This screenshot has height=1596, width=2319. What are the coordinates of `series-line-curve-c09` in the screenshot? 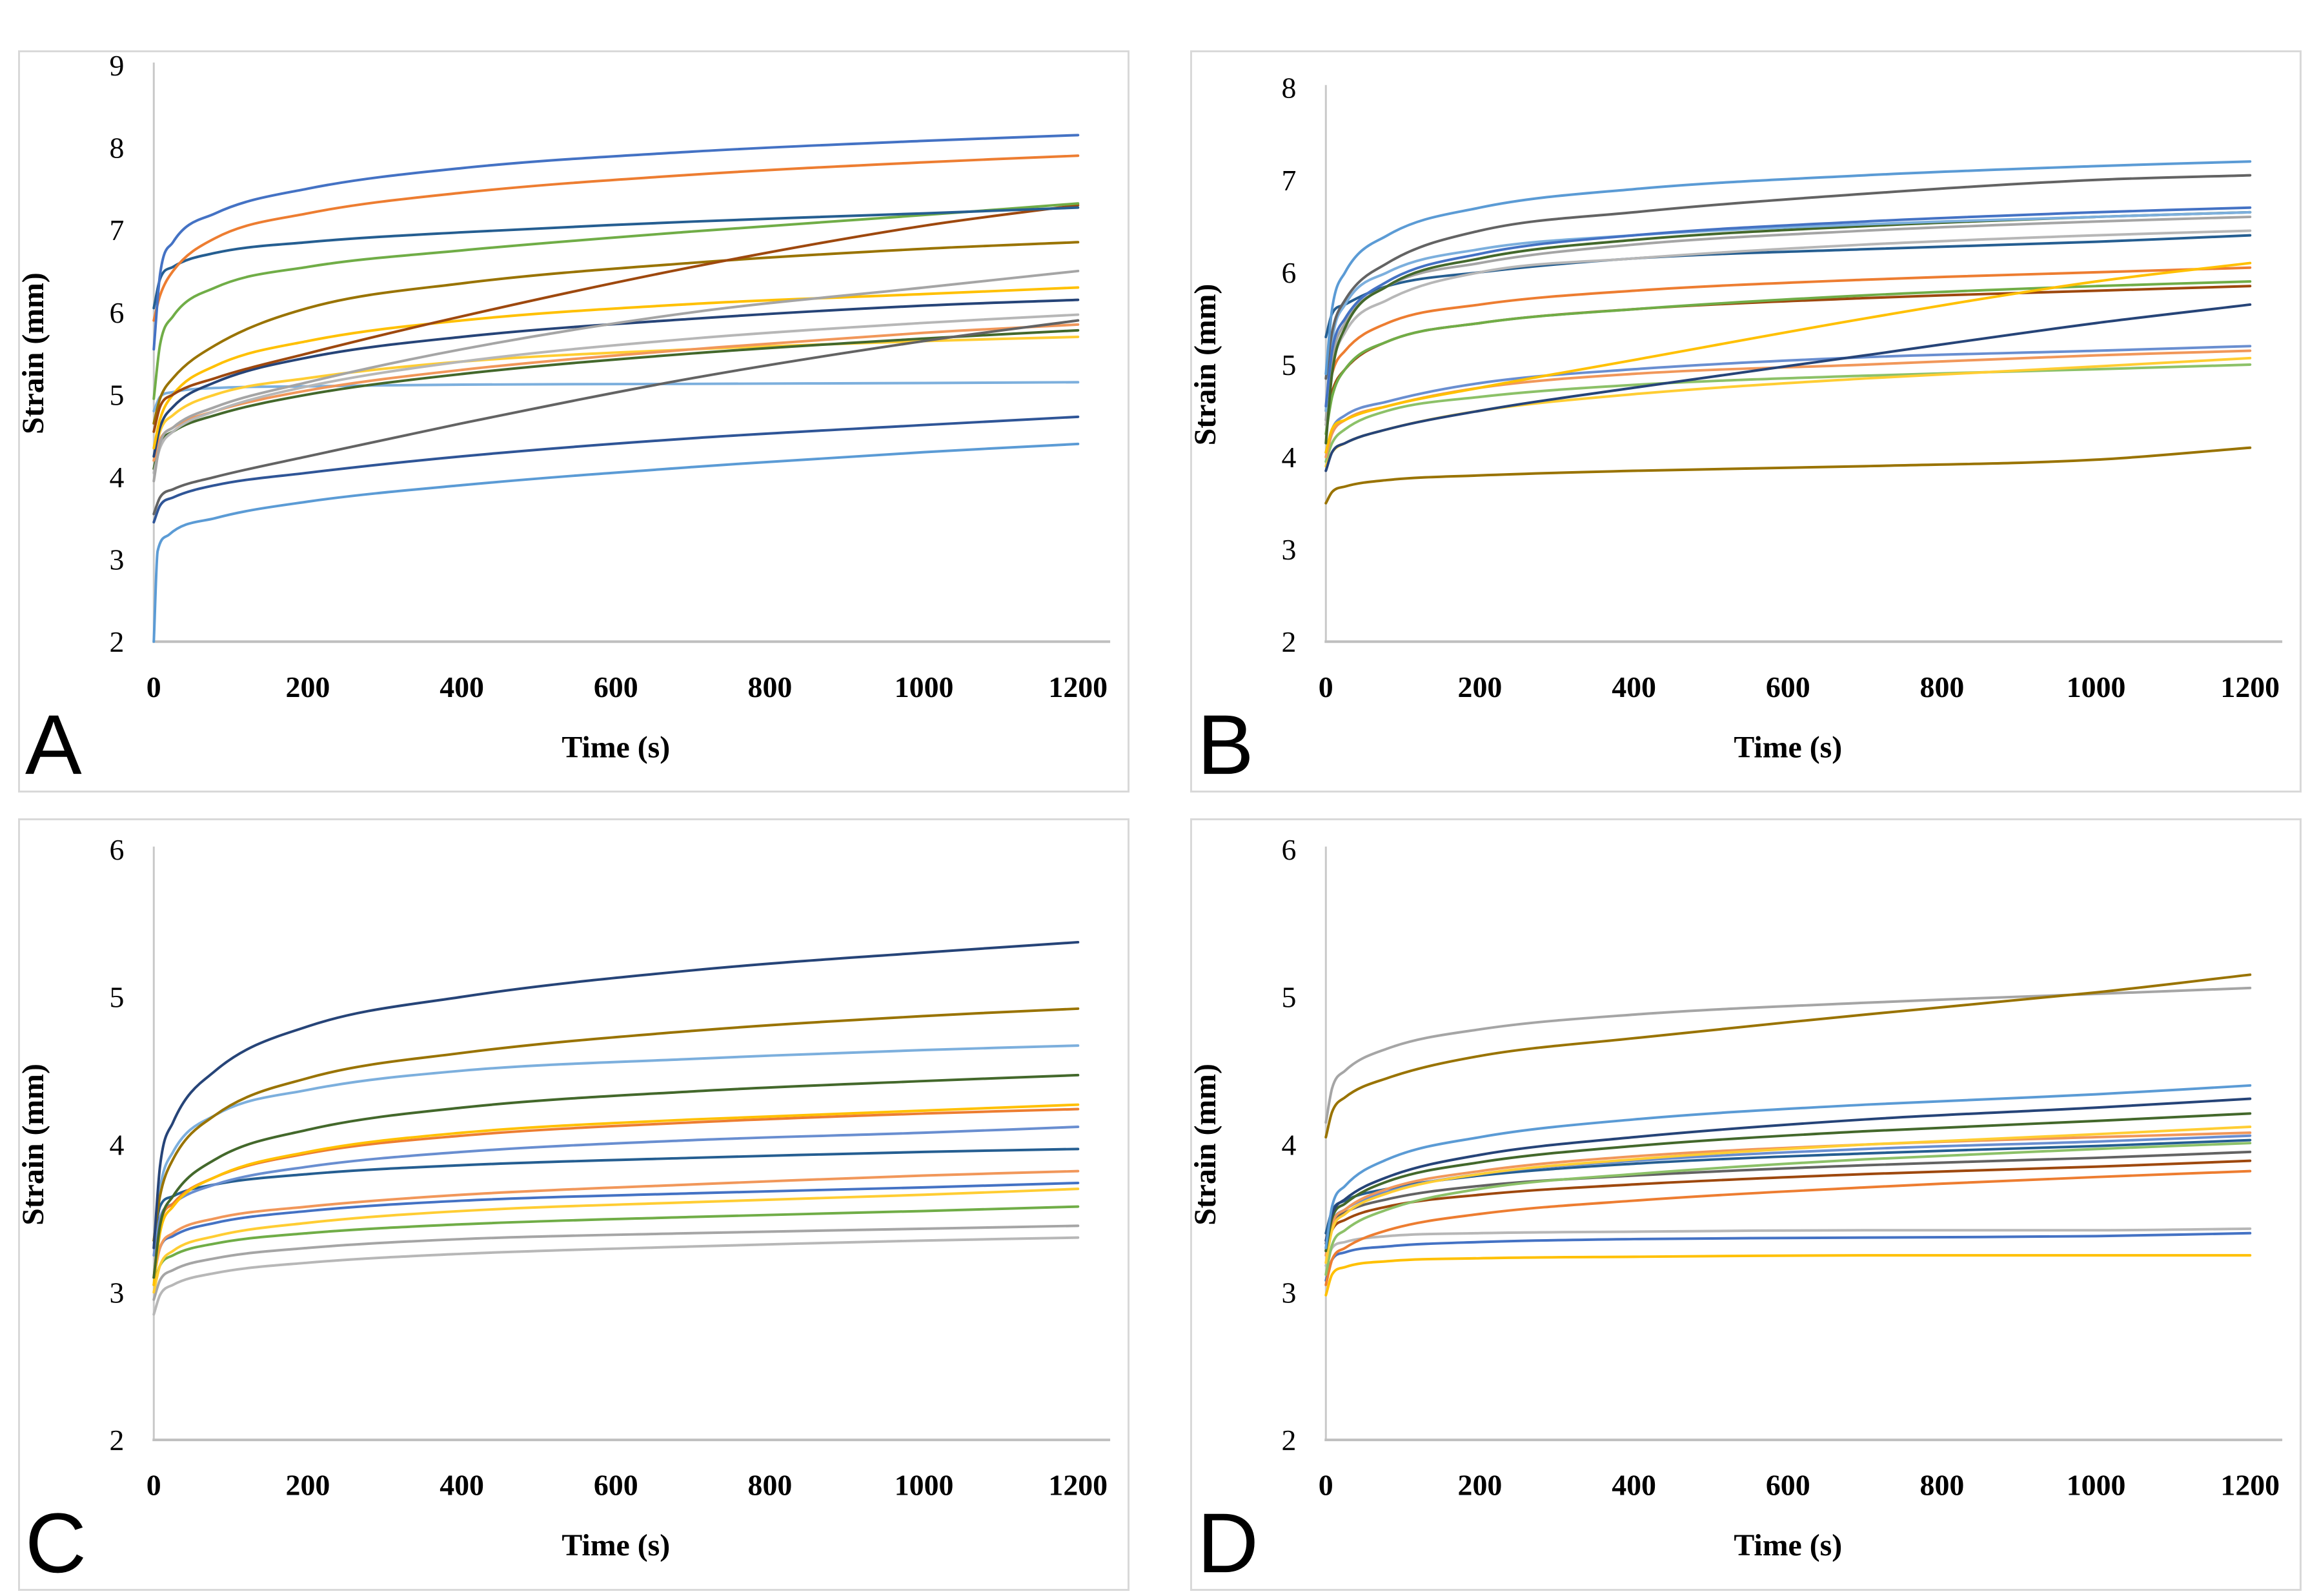 It's located at (616, 1224).